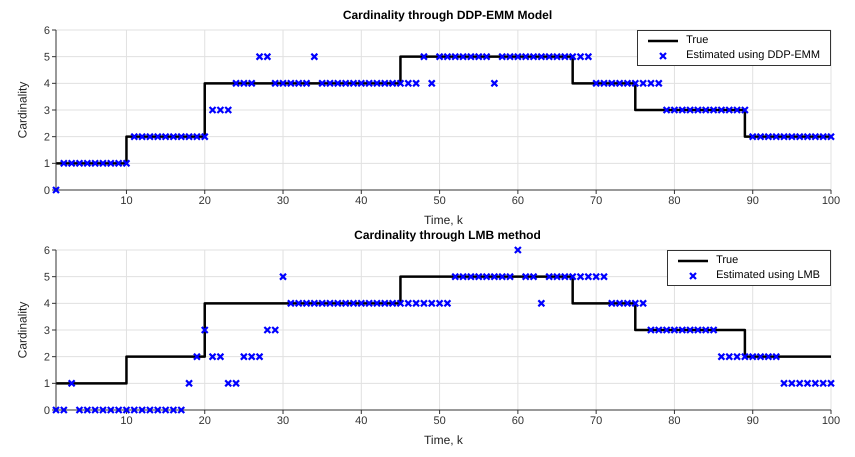 The image size is (855, 457). Describe the element at coordinates (768, 275) in the screenshot. I see `legend-label: Estimated using LMB` at that location.